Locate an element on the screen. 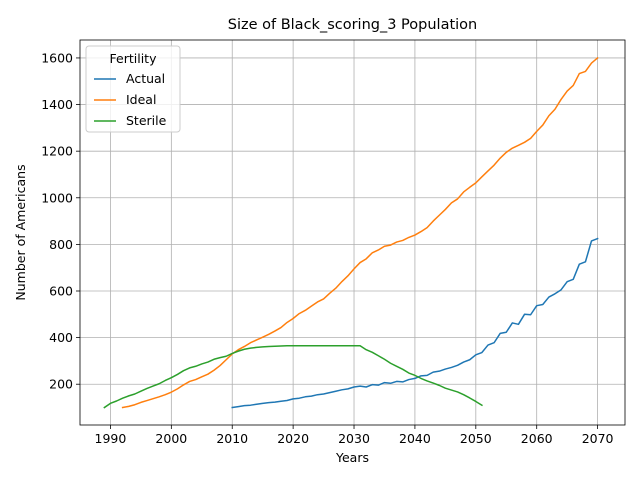 The width and height of the screenshot is (640, 480). y-tick-label: 1400 is located at coordinates (57, 104).